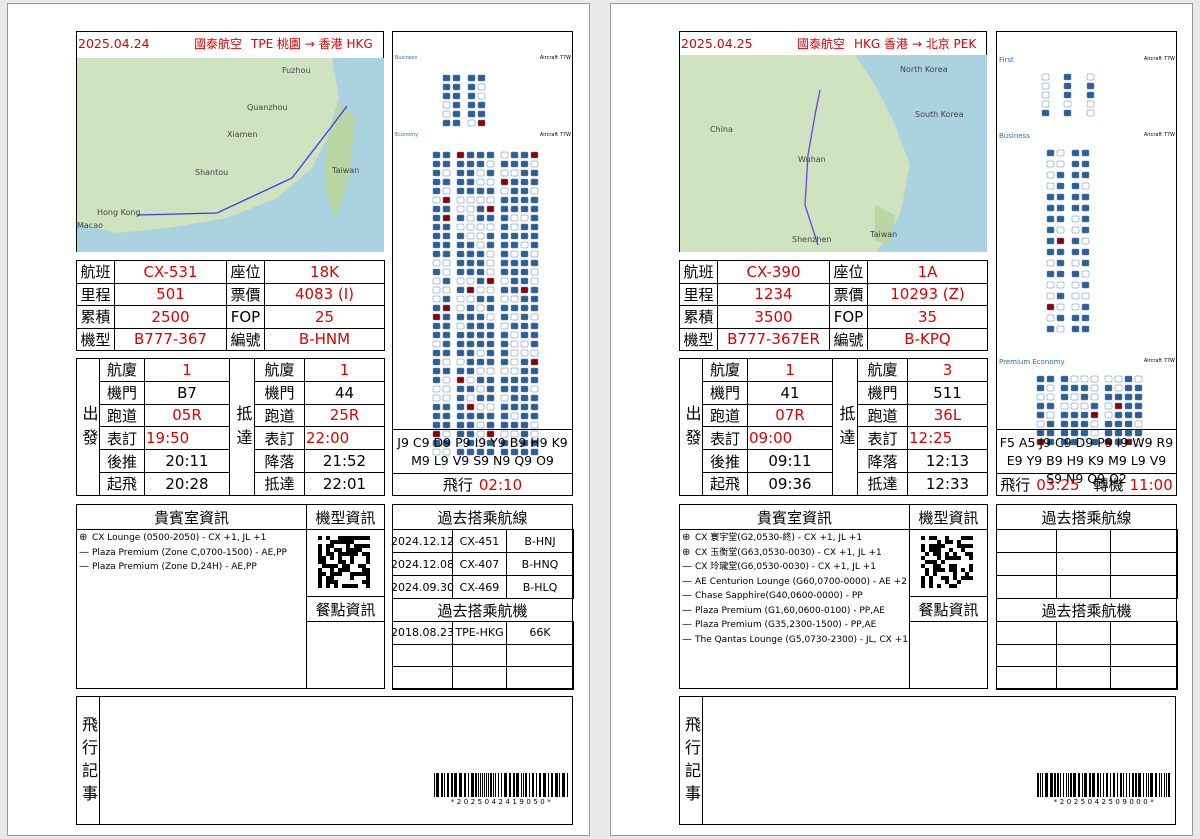 Image resolution: width=1200 pixels, height=839 pixels. I want to click on departure-block: 出發 航廈 1 機門 41 跑道 07R 表訂 09:00 後推 09:11 起飛 09:36, so click(756, 427).